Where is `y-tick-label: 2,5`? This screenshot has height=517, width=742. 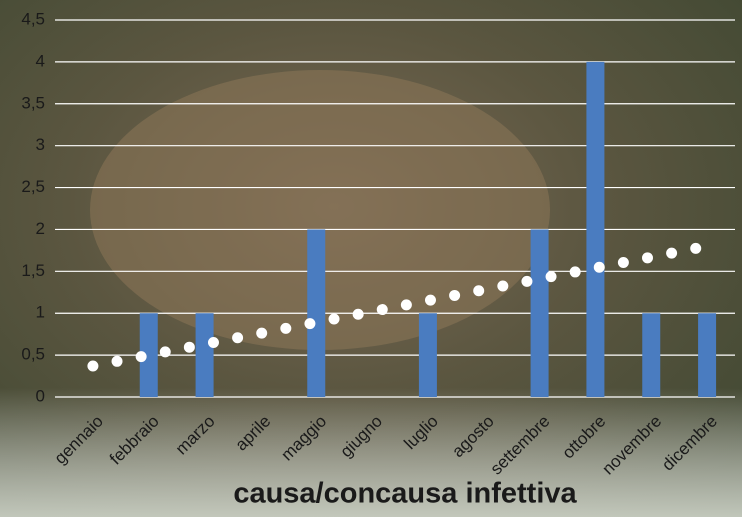
y-tick-label: 2,5 is located at coordinates (33, 186).